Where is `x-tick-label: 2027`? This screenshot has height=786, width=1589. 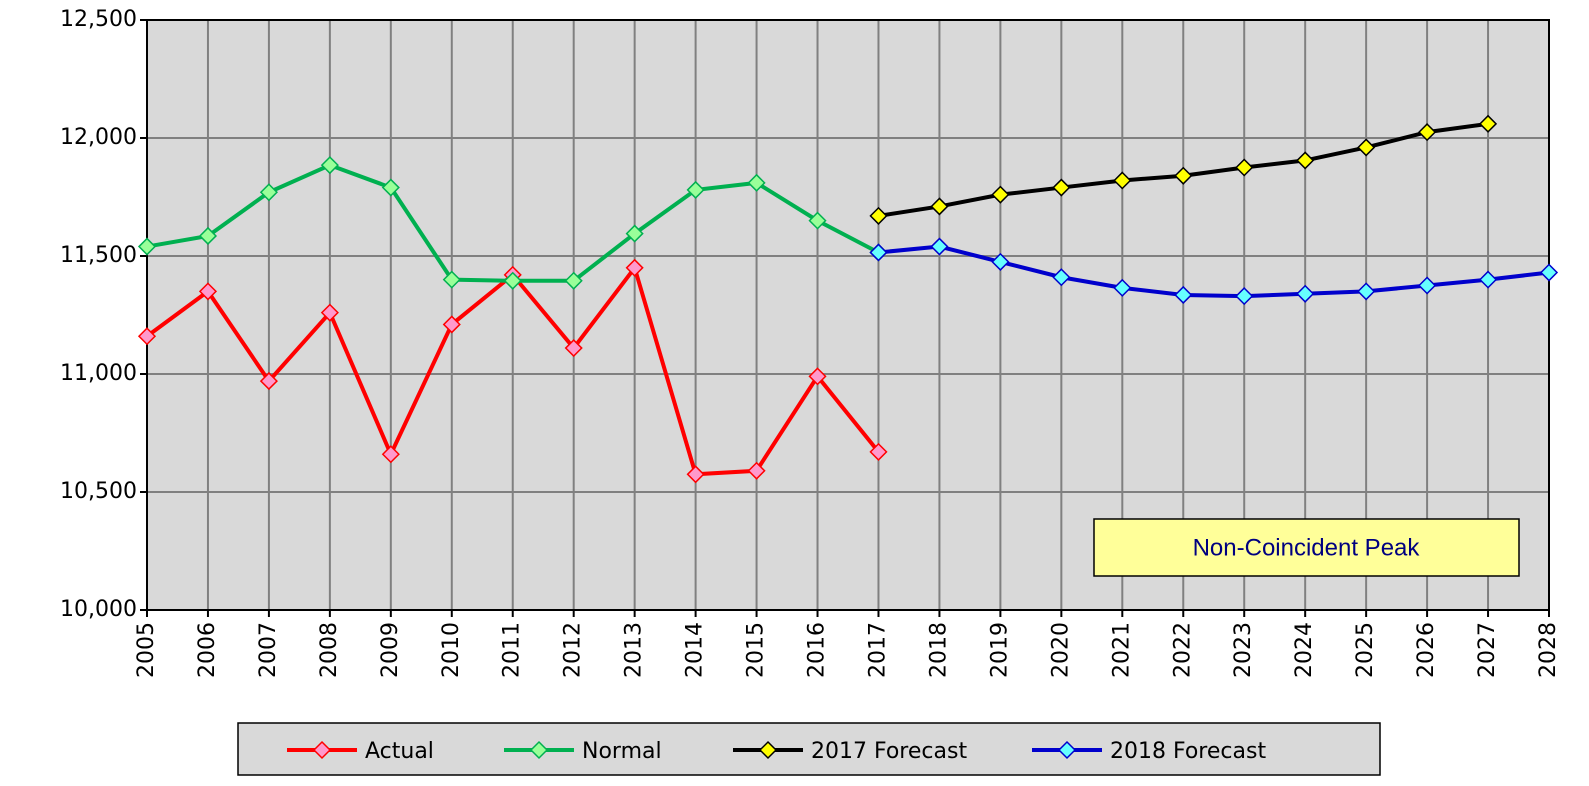
x-tick-label: 2027 is located at coordinates (1487, 650).